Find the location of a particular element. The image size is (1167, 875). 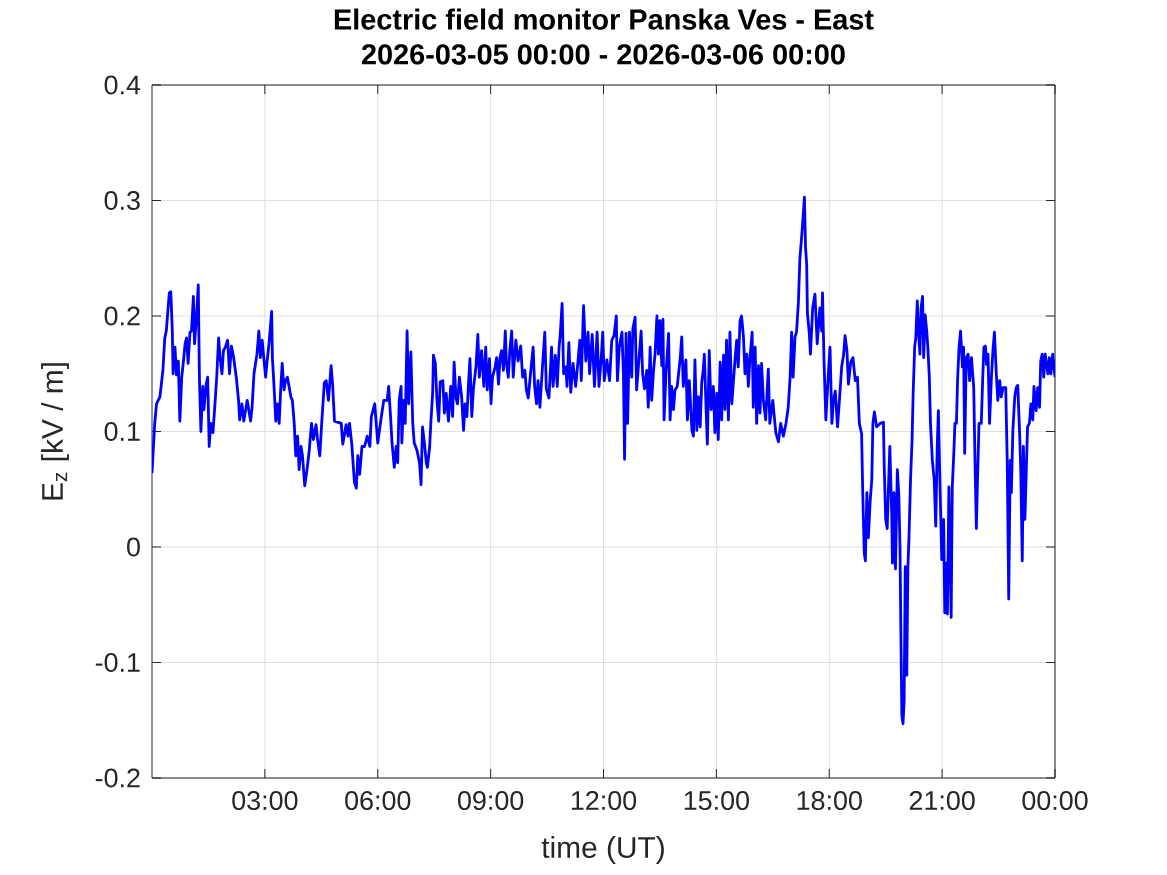

chart-title: Electric field monitor Panska Ves - East is located at coordinates (604, 19).